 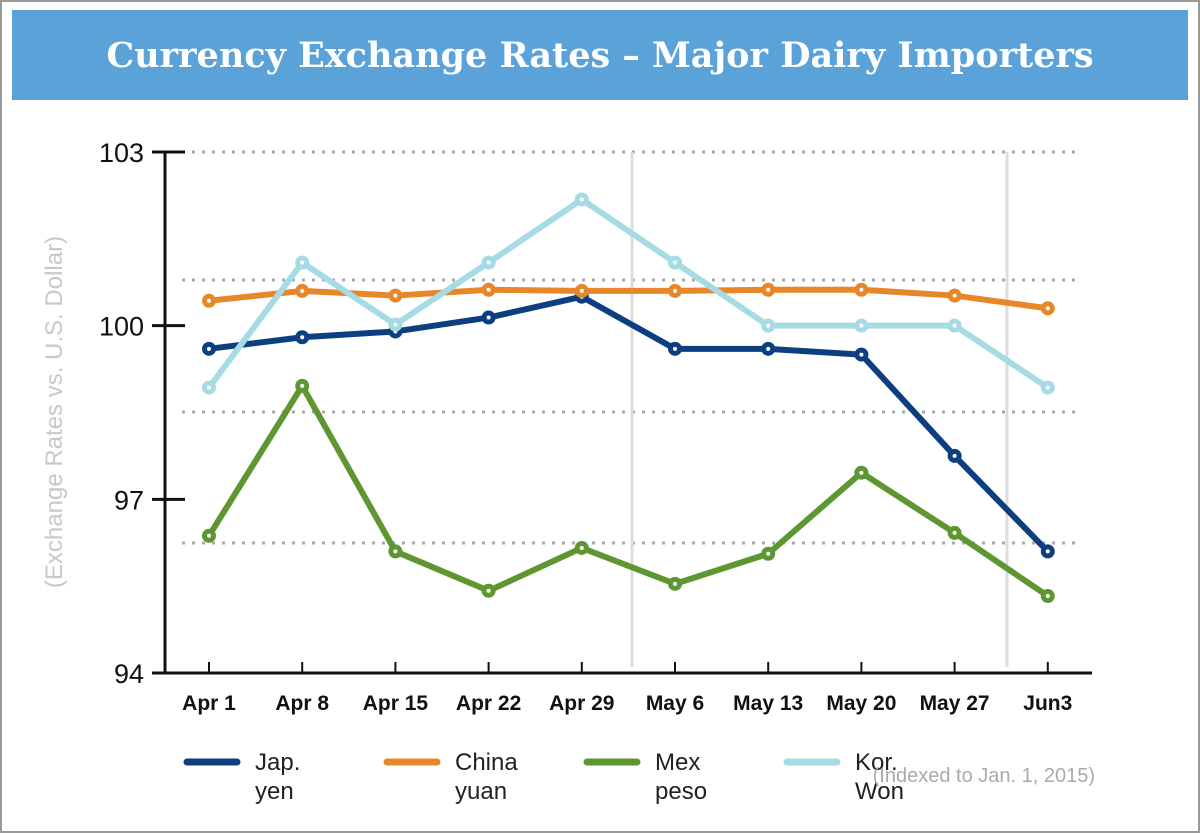 What do you see at coordinates (129, 500) in the screenshot?
I see `y-tick-label: 97` at bounding box center [129, 500].